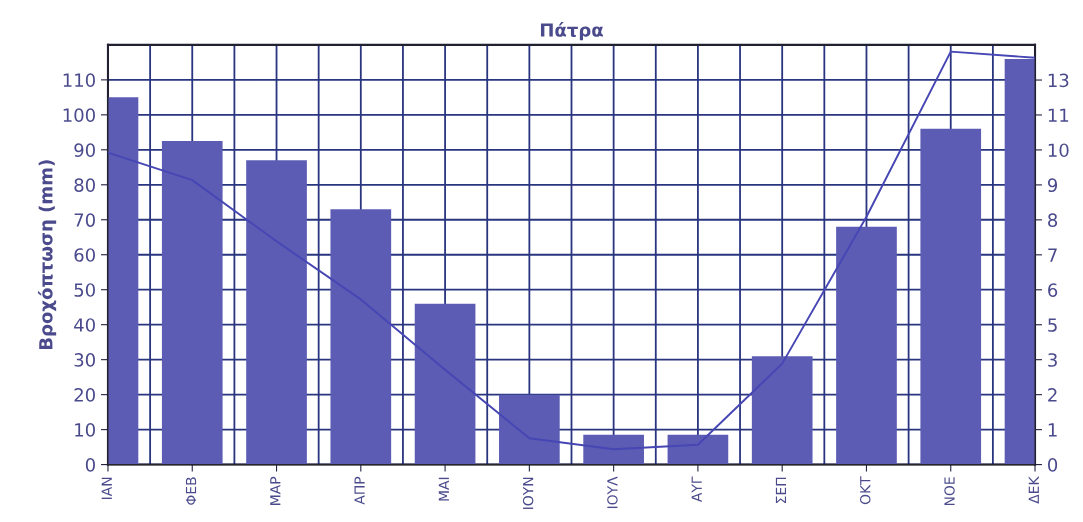  What do you see at coordinates (612, 492) in the screenshot?
I see `x-tick-label: ΙΟΥΛ` at bounding box center [612, 492].